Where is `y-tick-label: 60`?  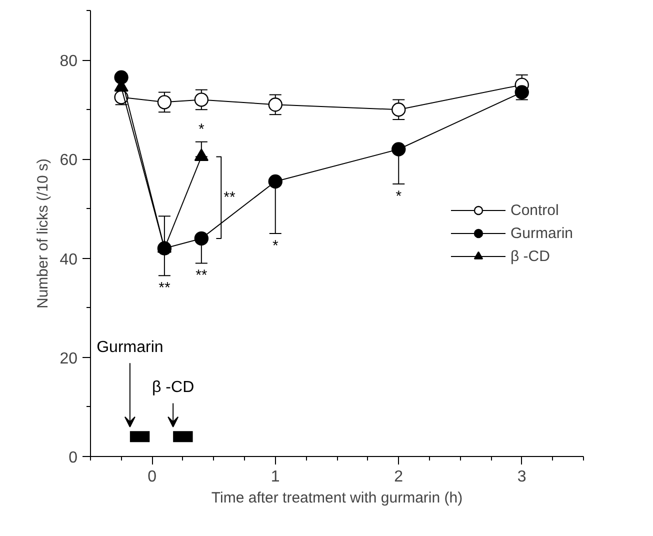 y-tick-label: 60 is located at coordinates (69, 161).